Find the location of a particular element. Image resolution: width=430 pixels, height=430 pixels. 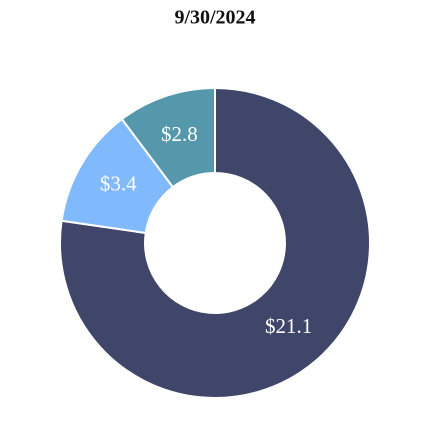

donut-slice is located at coordinates (168, 137).